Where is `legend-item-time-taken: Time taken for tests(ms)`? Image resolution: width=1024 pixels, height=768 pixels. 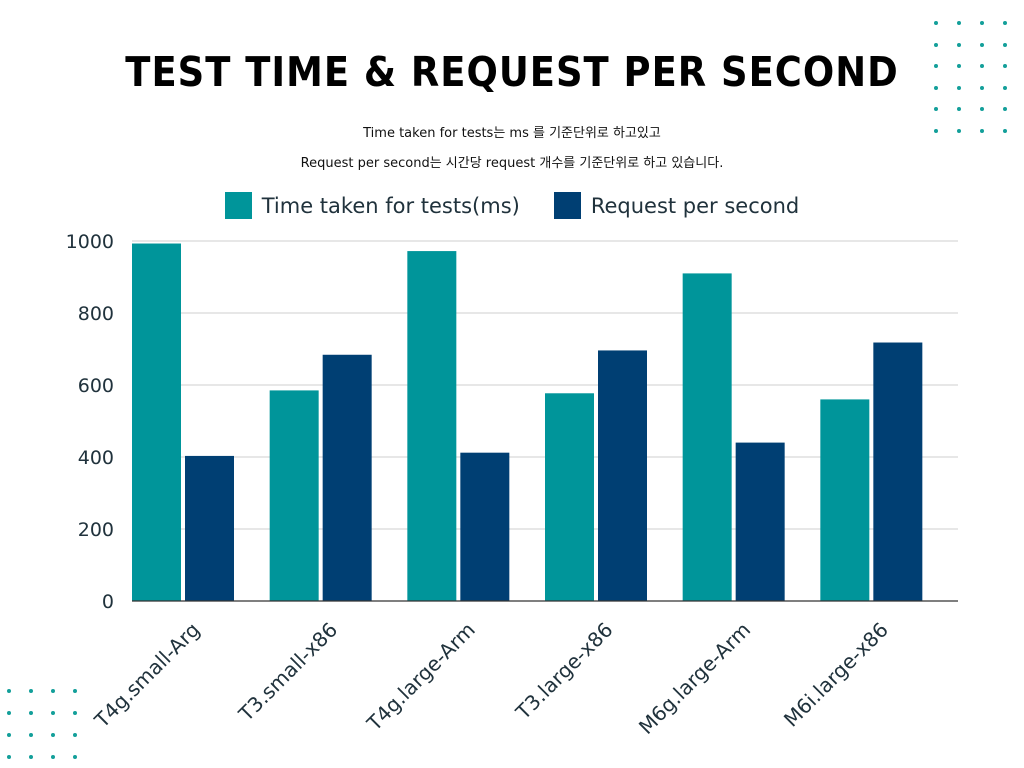
legend-item-time-taken: Time taken for tests(ms) is located at coordinates (372, 205).